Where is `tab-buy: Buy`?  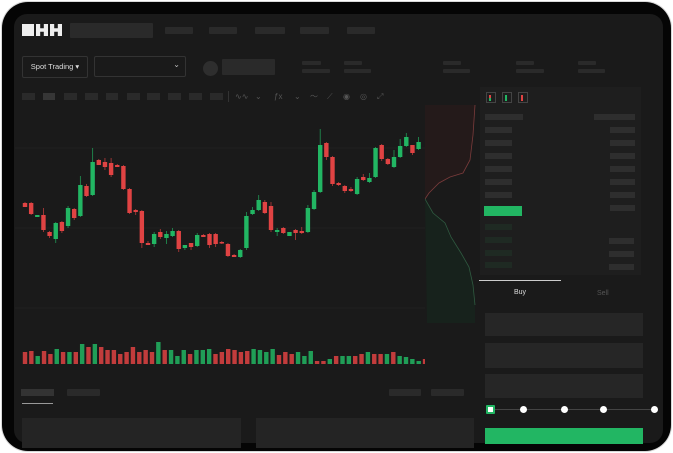
tab-buy: Buy is located at coordinates (520, 292).